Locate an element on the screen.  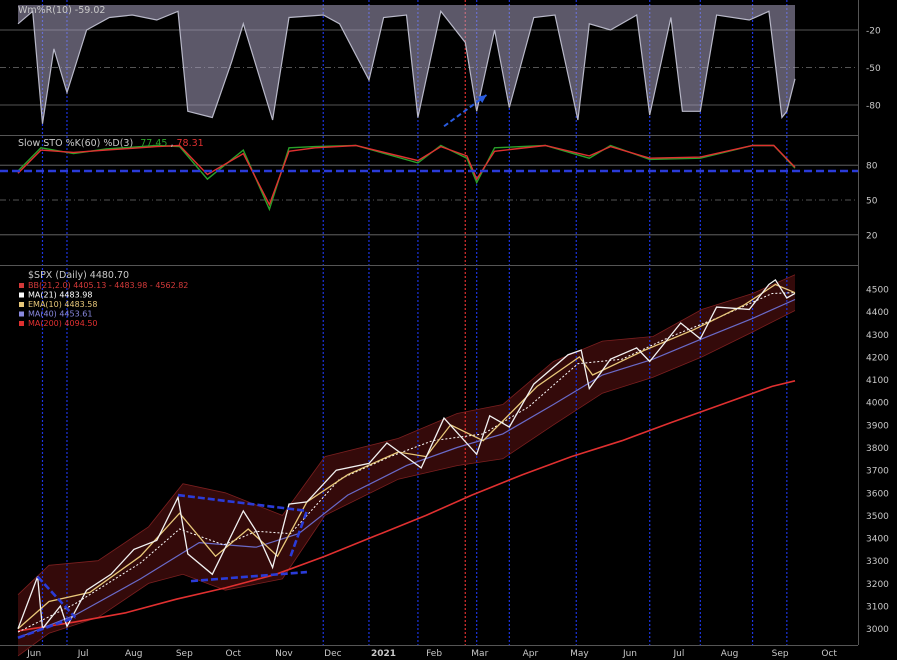
price-ytick-label: 3600 is located at coordinates (877, 494).